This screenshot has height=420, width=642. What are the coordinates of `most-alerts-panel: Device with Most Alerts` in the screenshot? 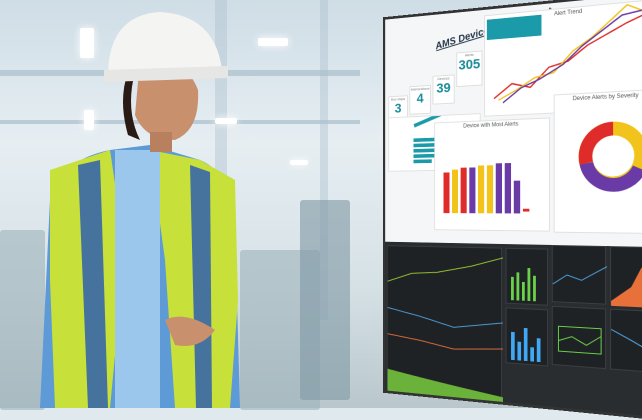 It's located at (492, 174).